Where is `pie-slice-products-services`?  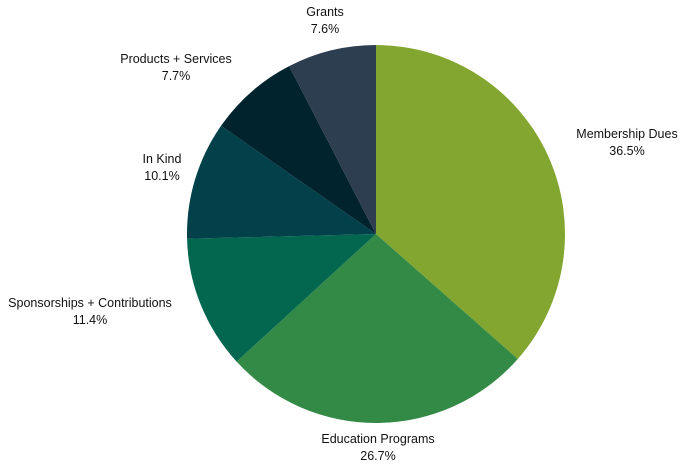 pie-slice-products-services is located at coordinates (298, 150).